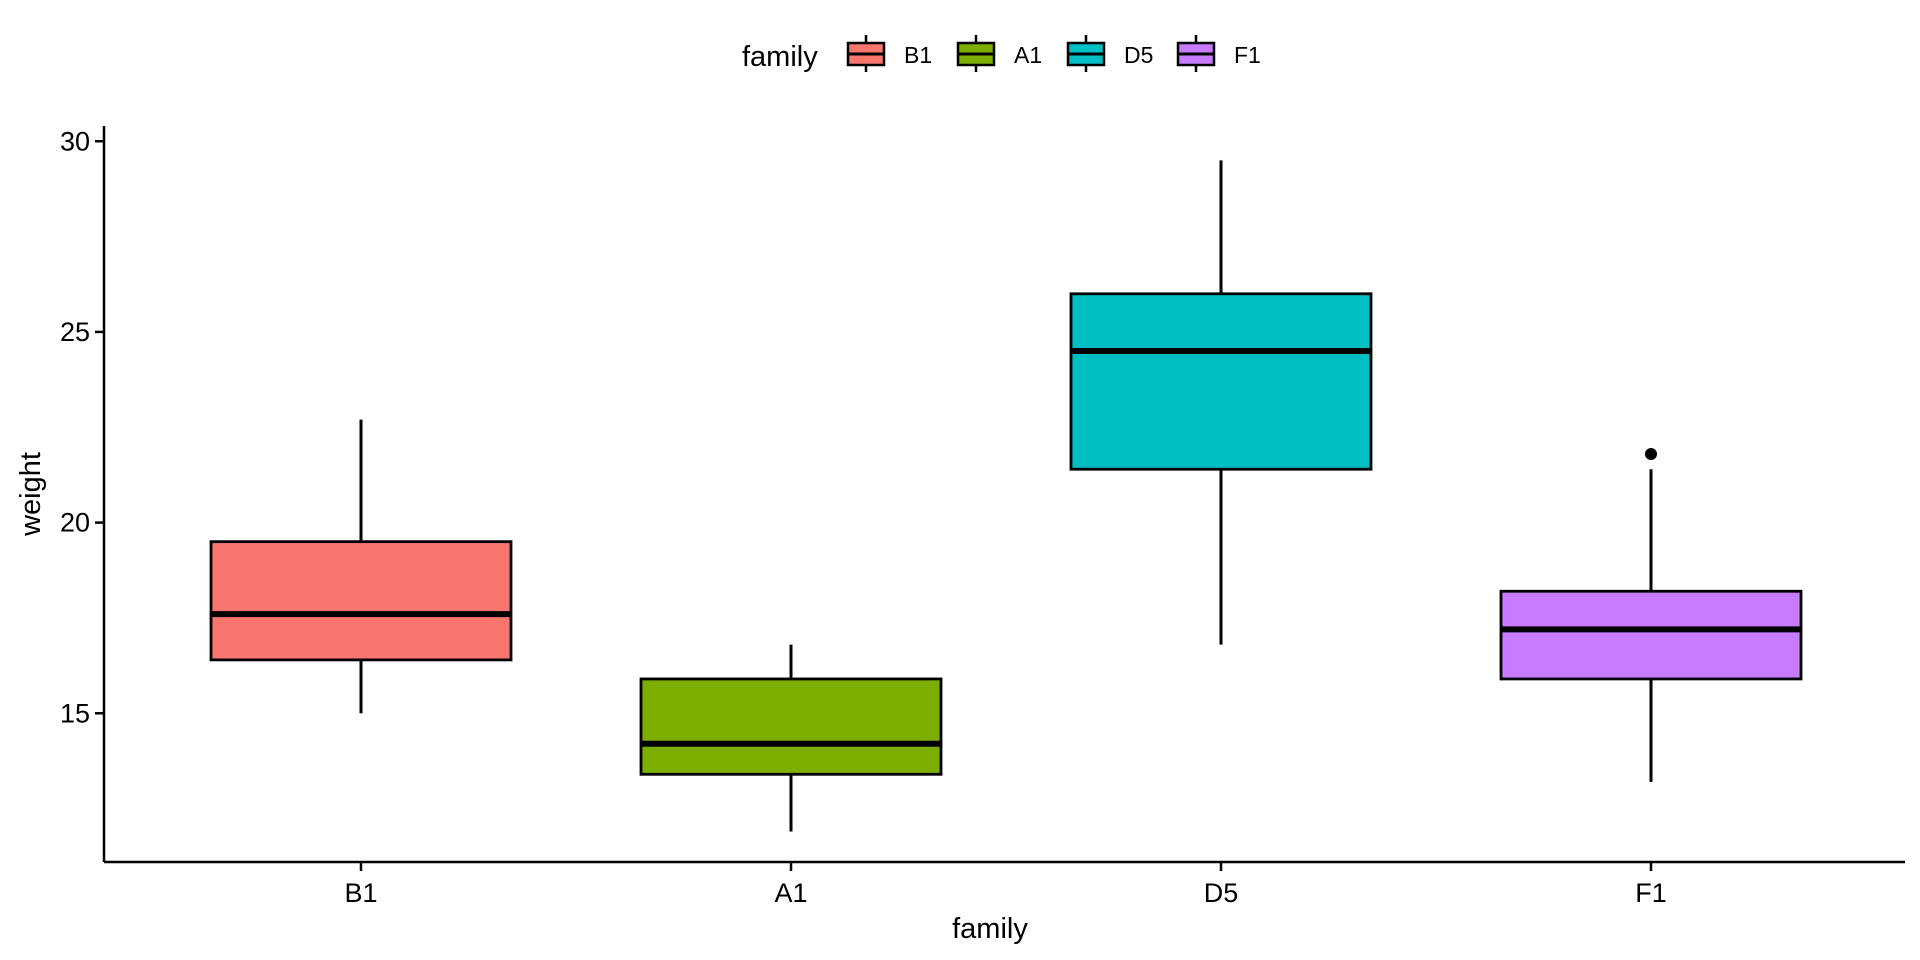  Describe the element at coordinates (75, 713) in the screenshot. I see `y-tick-label: 15` at that location.